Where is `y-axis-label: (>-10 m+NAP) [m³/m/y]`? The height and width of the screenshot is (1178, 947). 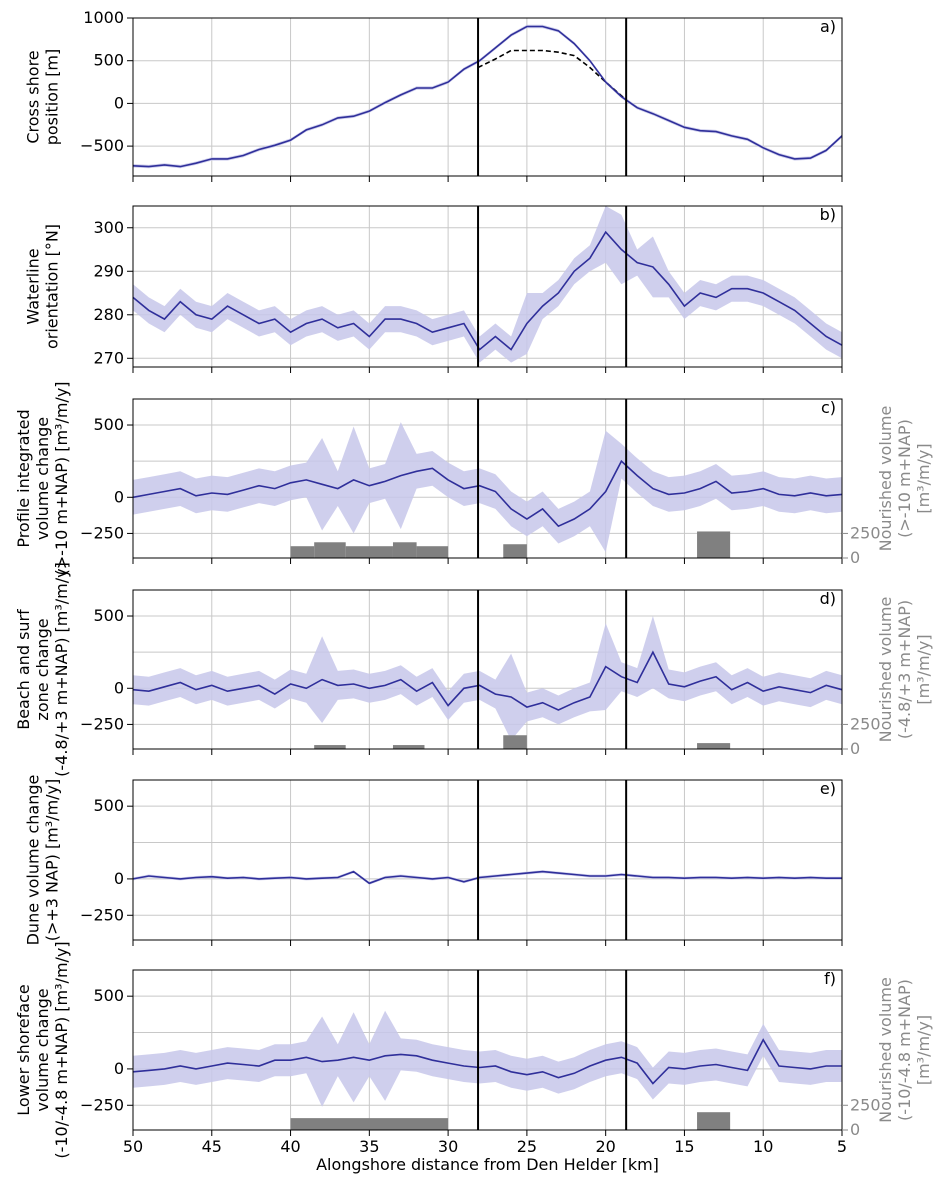 y-axis-label: (>-10 m+NAP) [m³/m/y] is located at coordinates (61, 478).